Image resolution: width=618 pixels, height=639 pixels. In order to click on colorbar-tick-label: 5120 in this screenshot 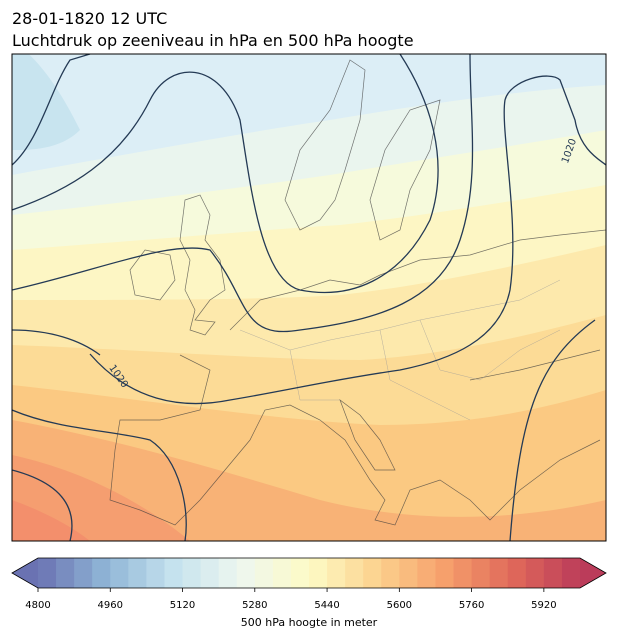, I will do `click(182, 605)`.